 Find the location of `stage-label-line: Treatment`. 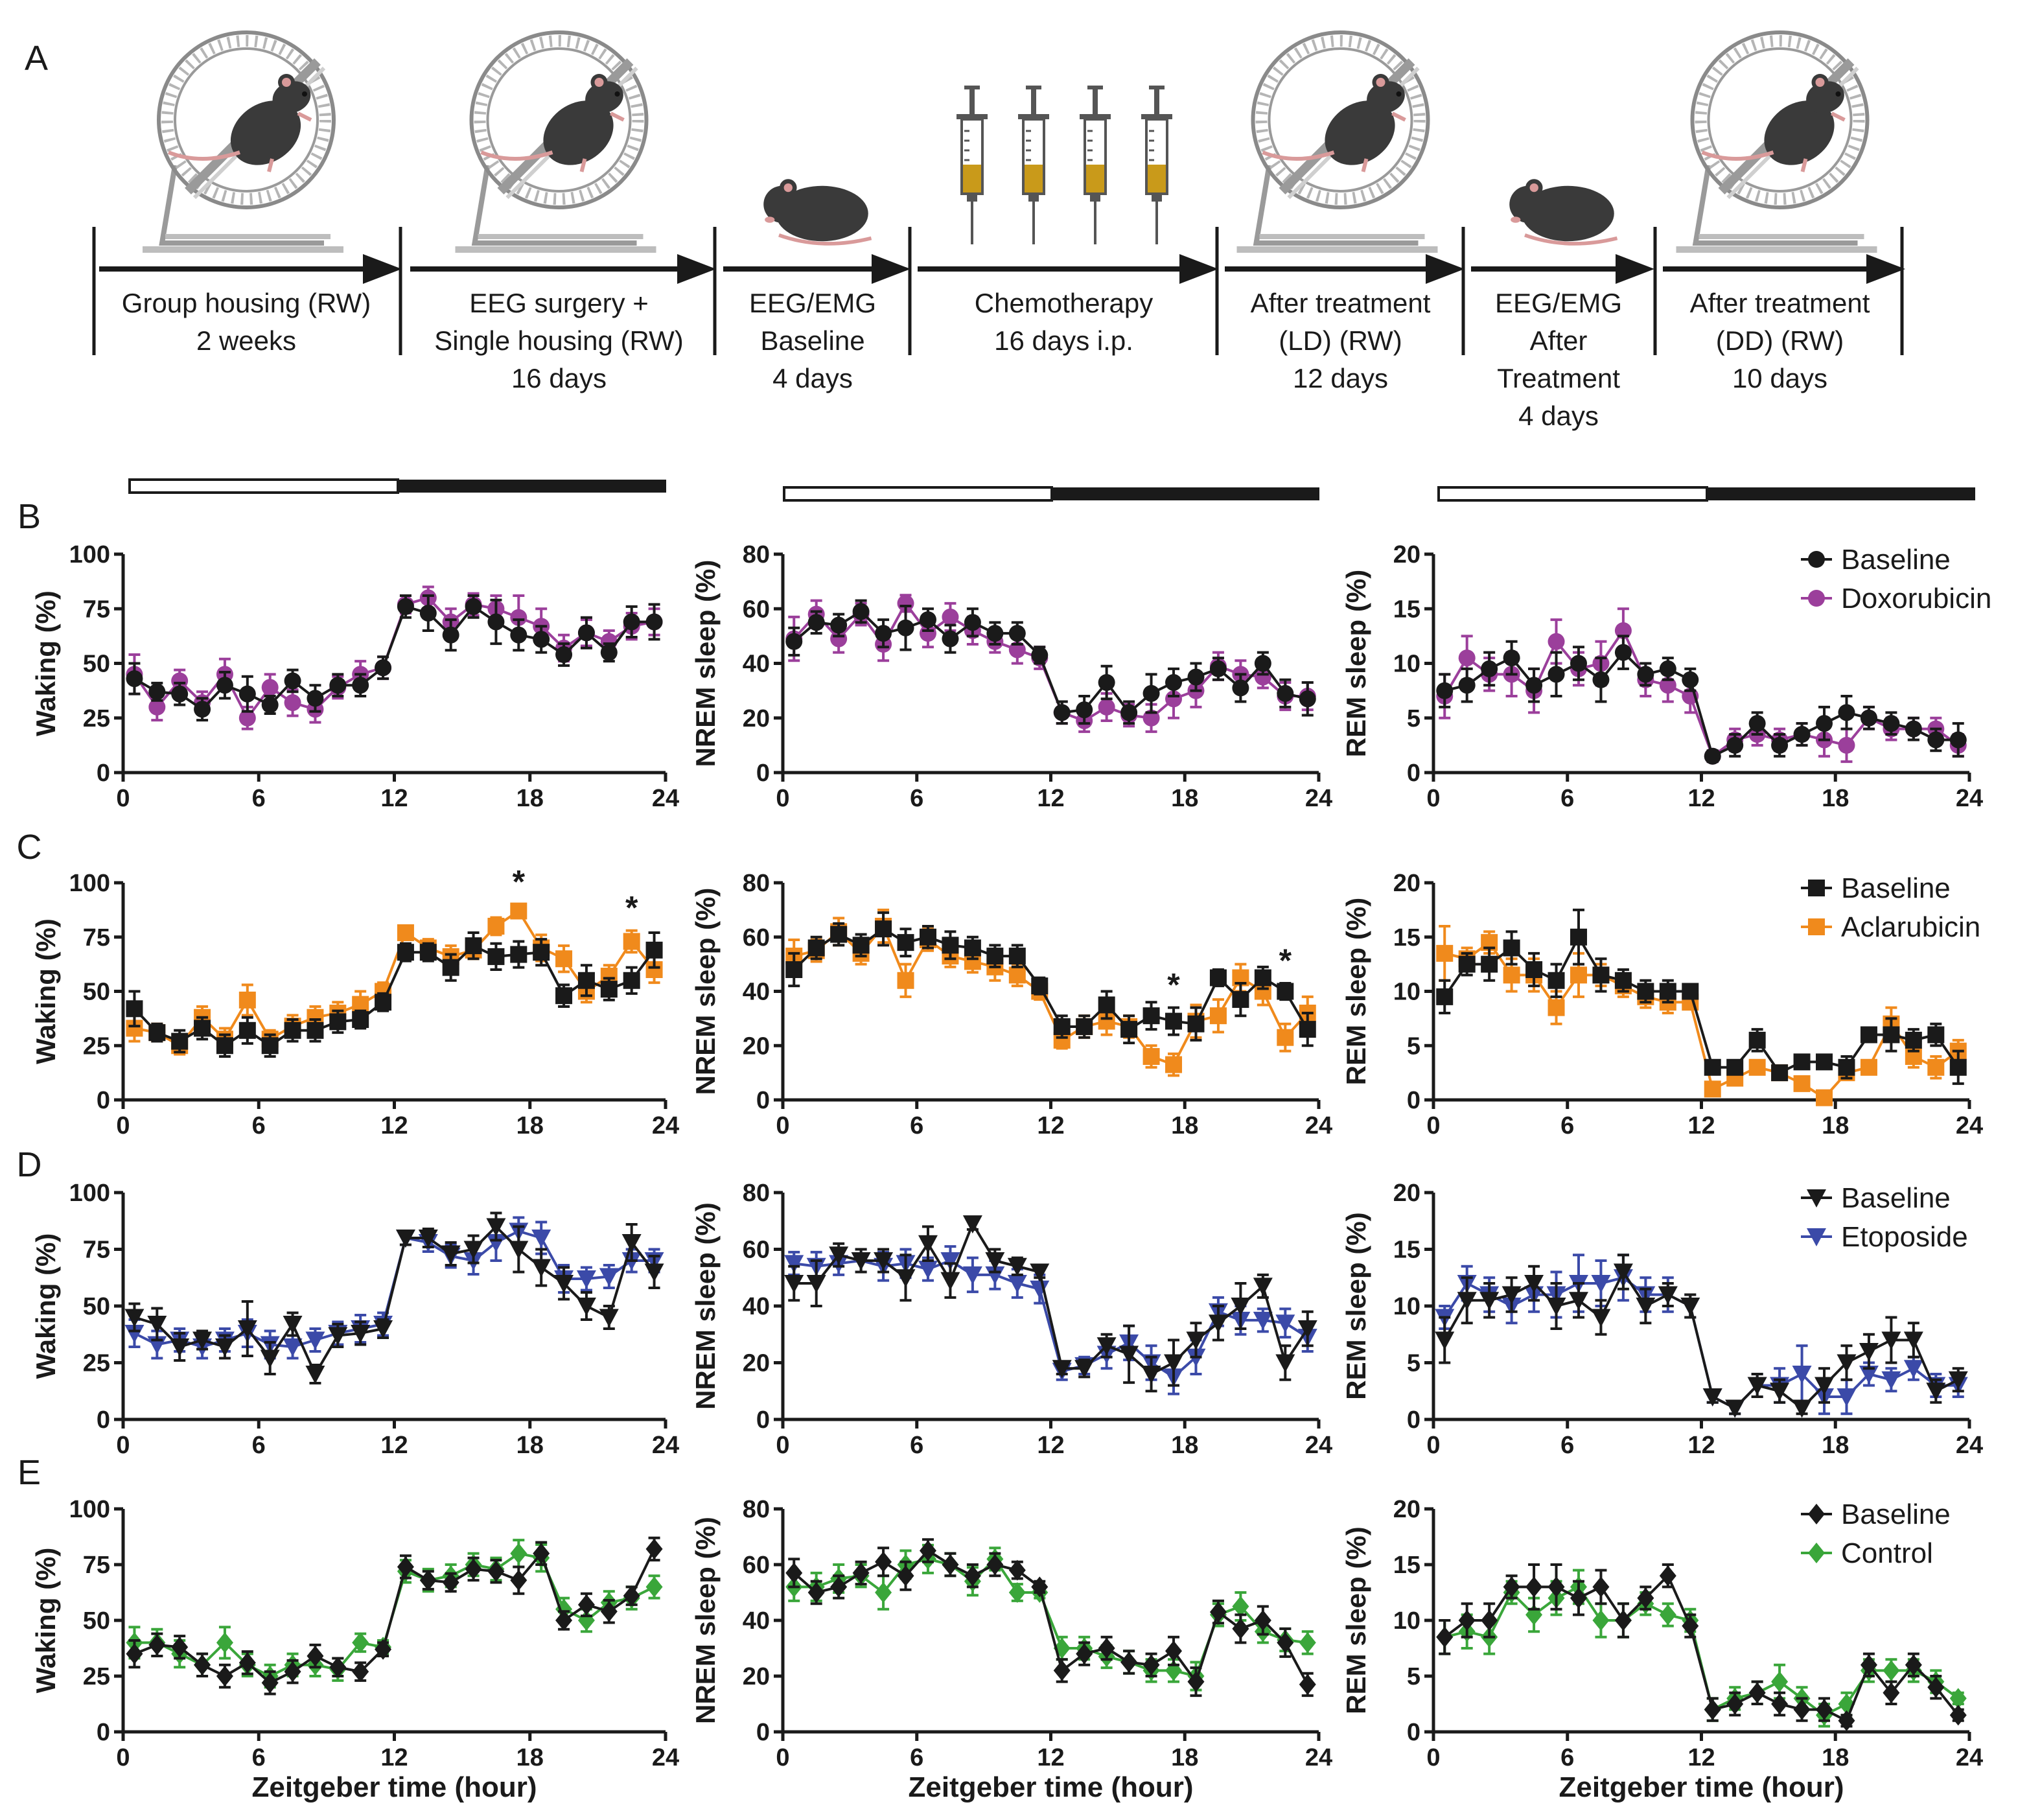

stage-label-line: Treatment is located at coordinates (1559, 378).